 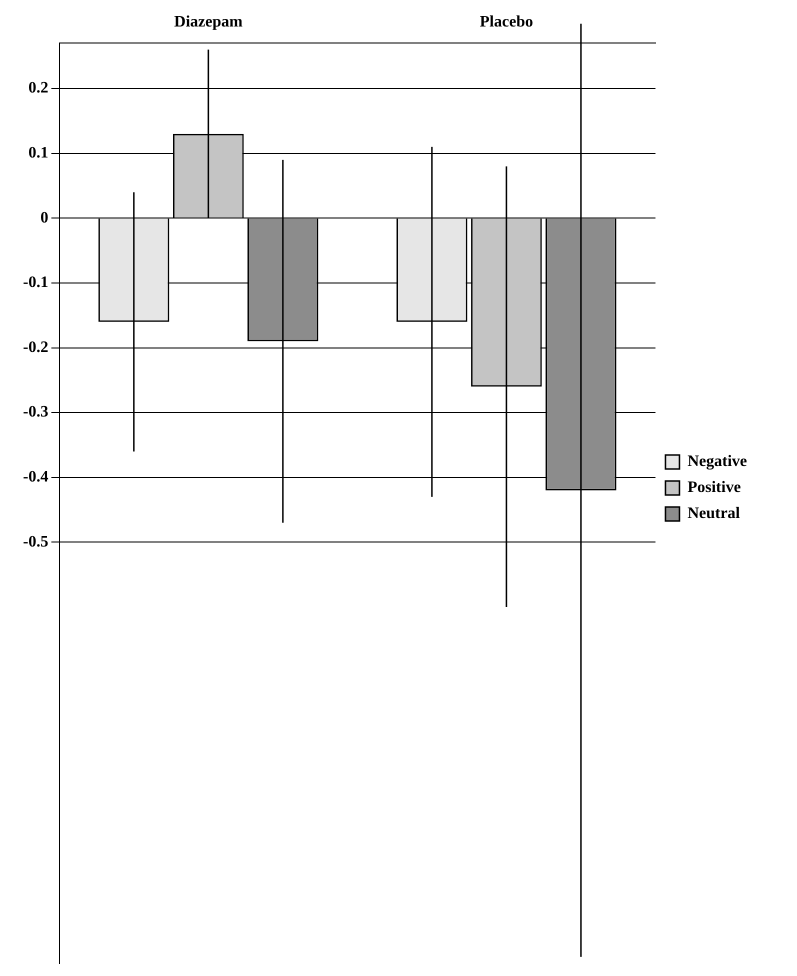 What do you see at coordinates (38, 88) in the screenshot?
I see `y-tick-label: 0.2` at bounding box center [38, 88].